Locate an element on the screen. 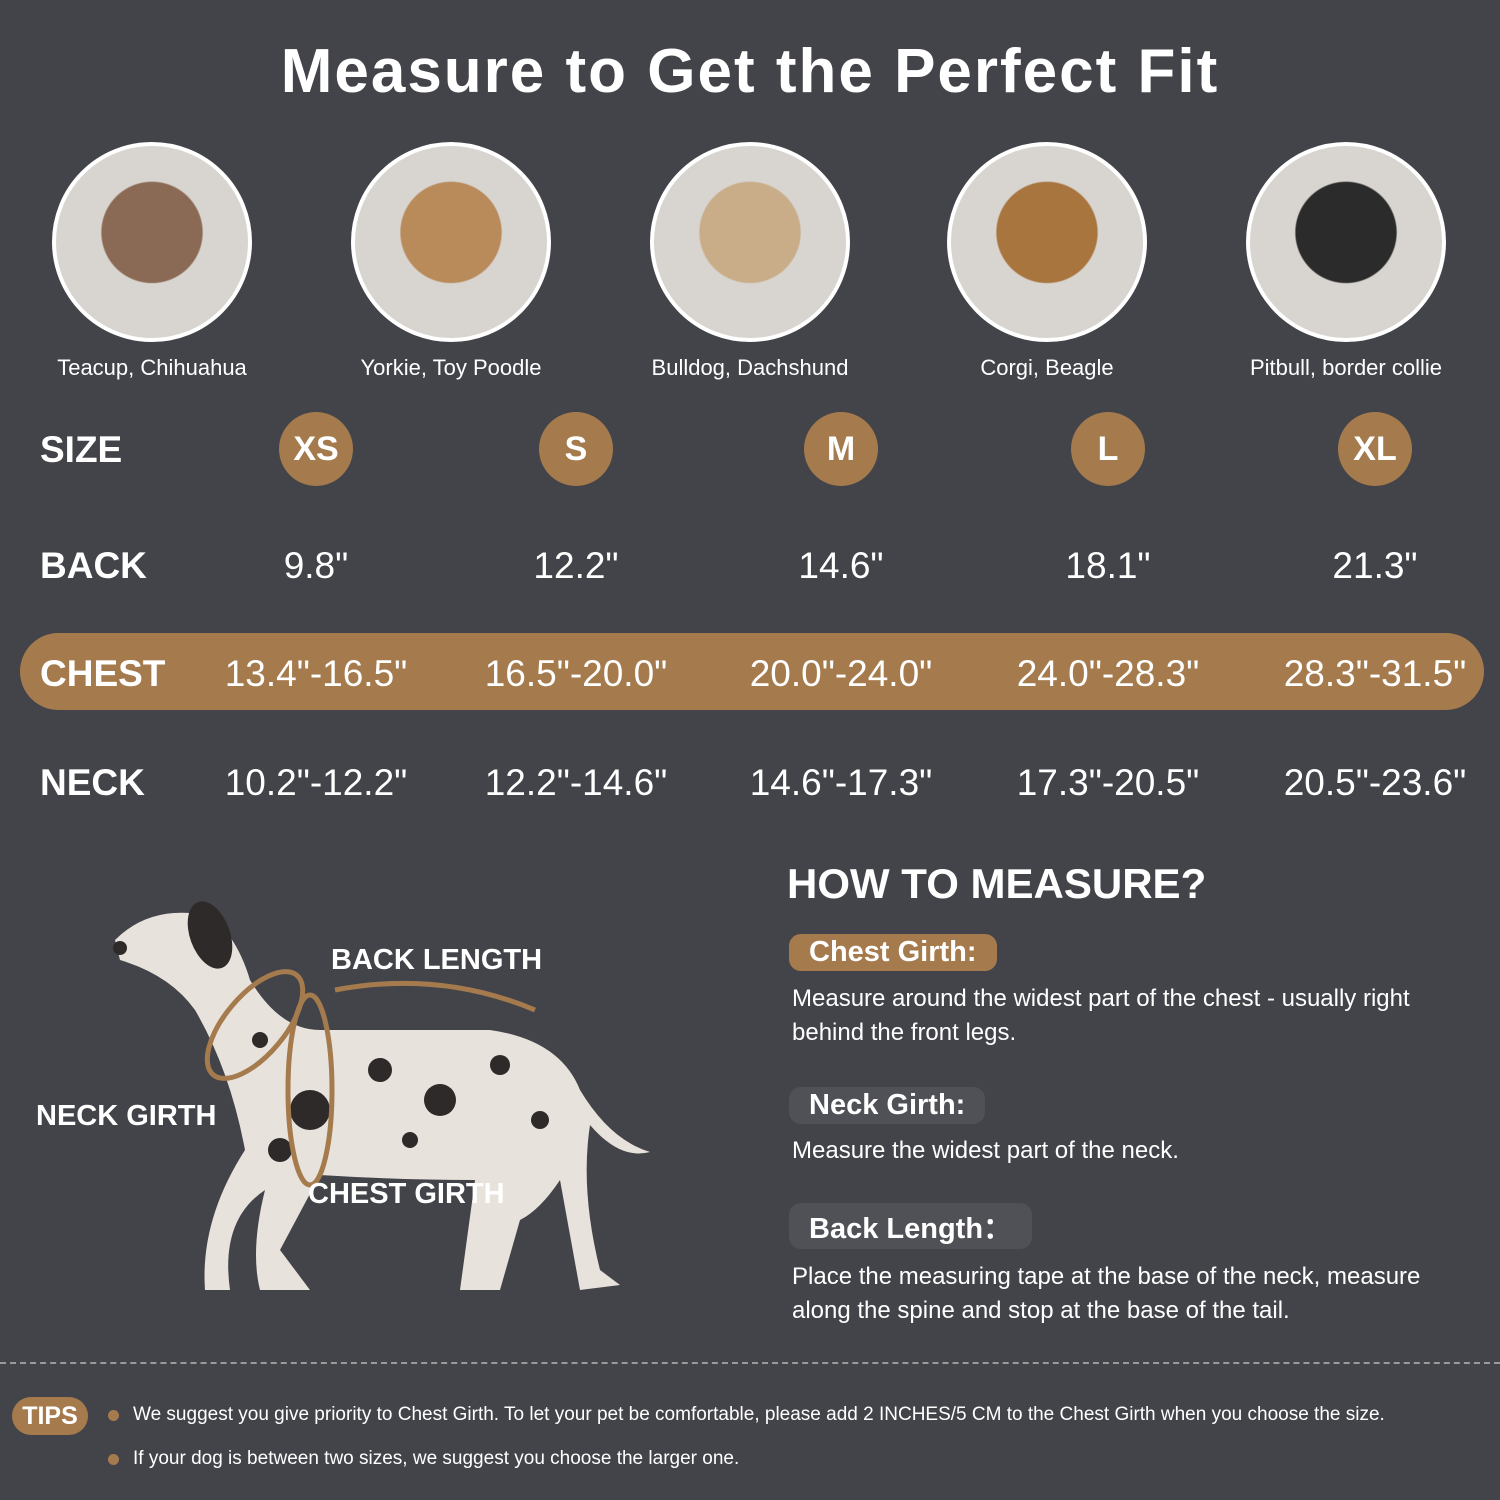  page-title: Measure to Get the Perfect Fit is located at coordinates (750, 71).